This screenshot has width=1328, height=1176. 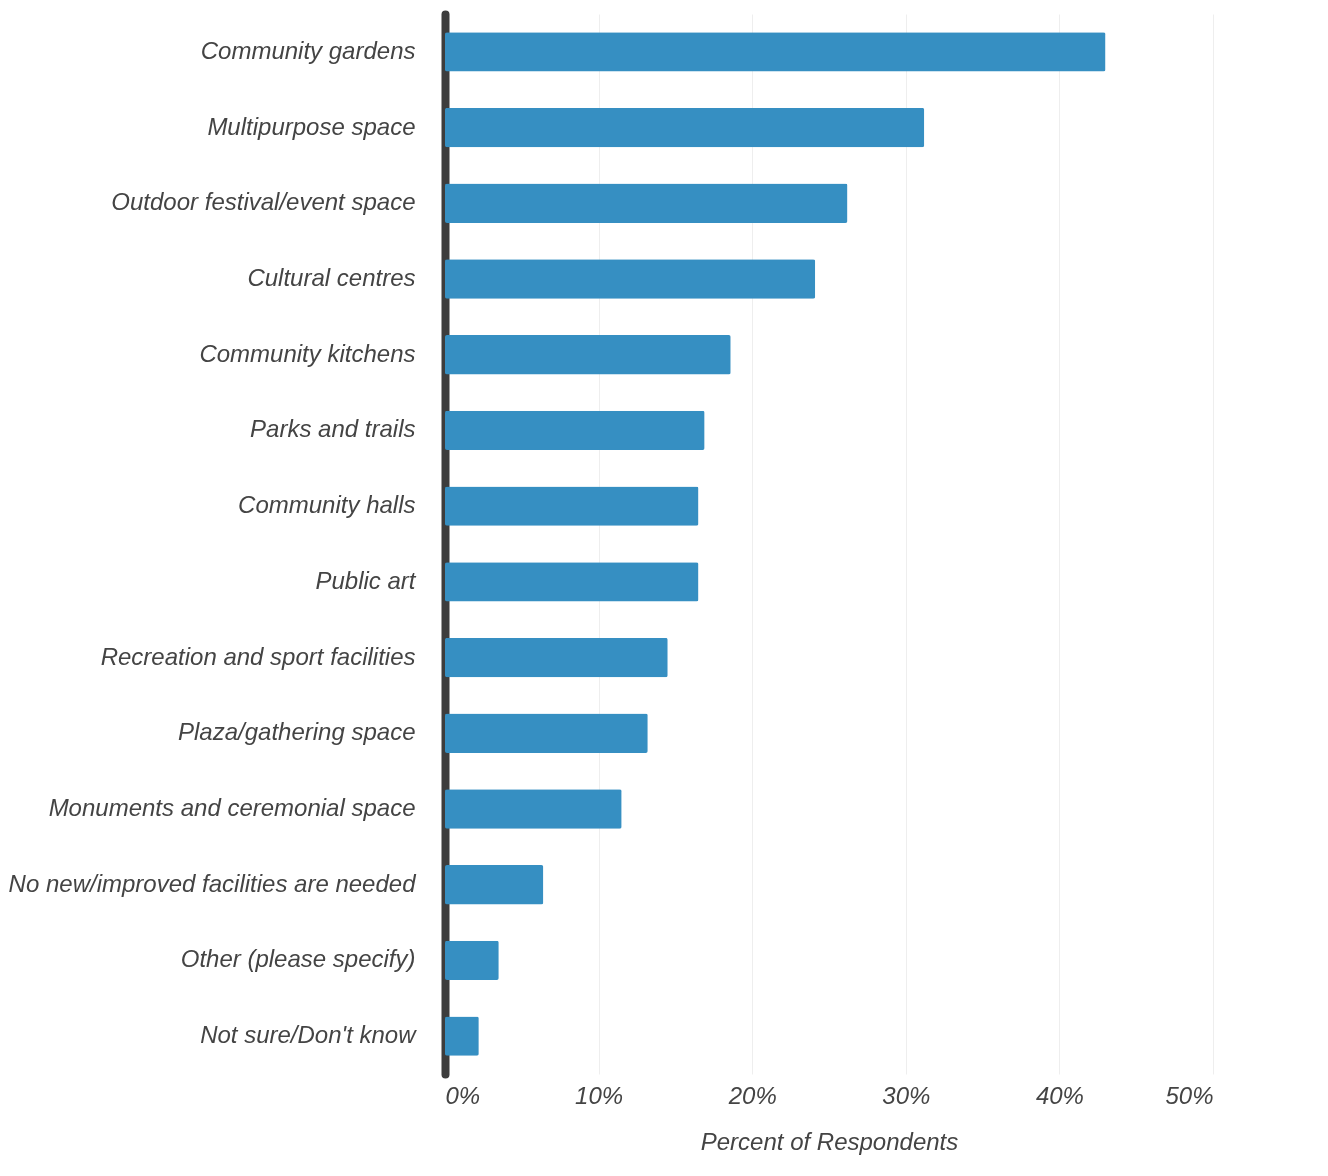 What do you see at coordinates (463, 1095) in the screenshot?
I see `x-tick-label: 0%` at bounding box center [463, 1095].